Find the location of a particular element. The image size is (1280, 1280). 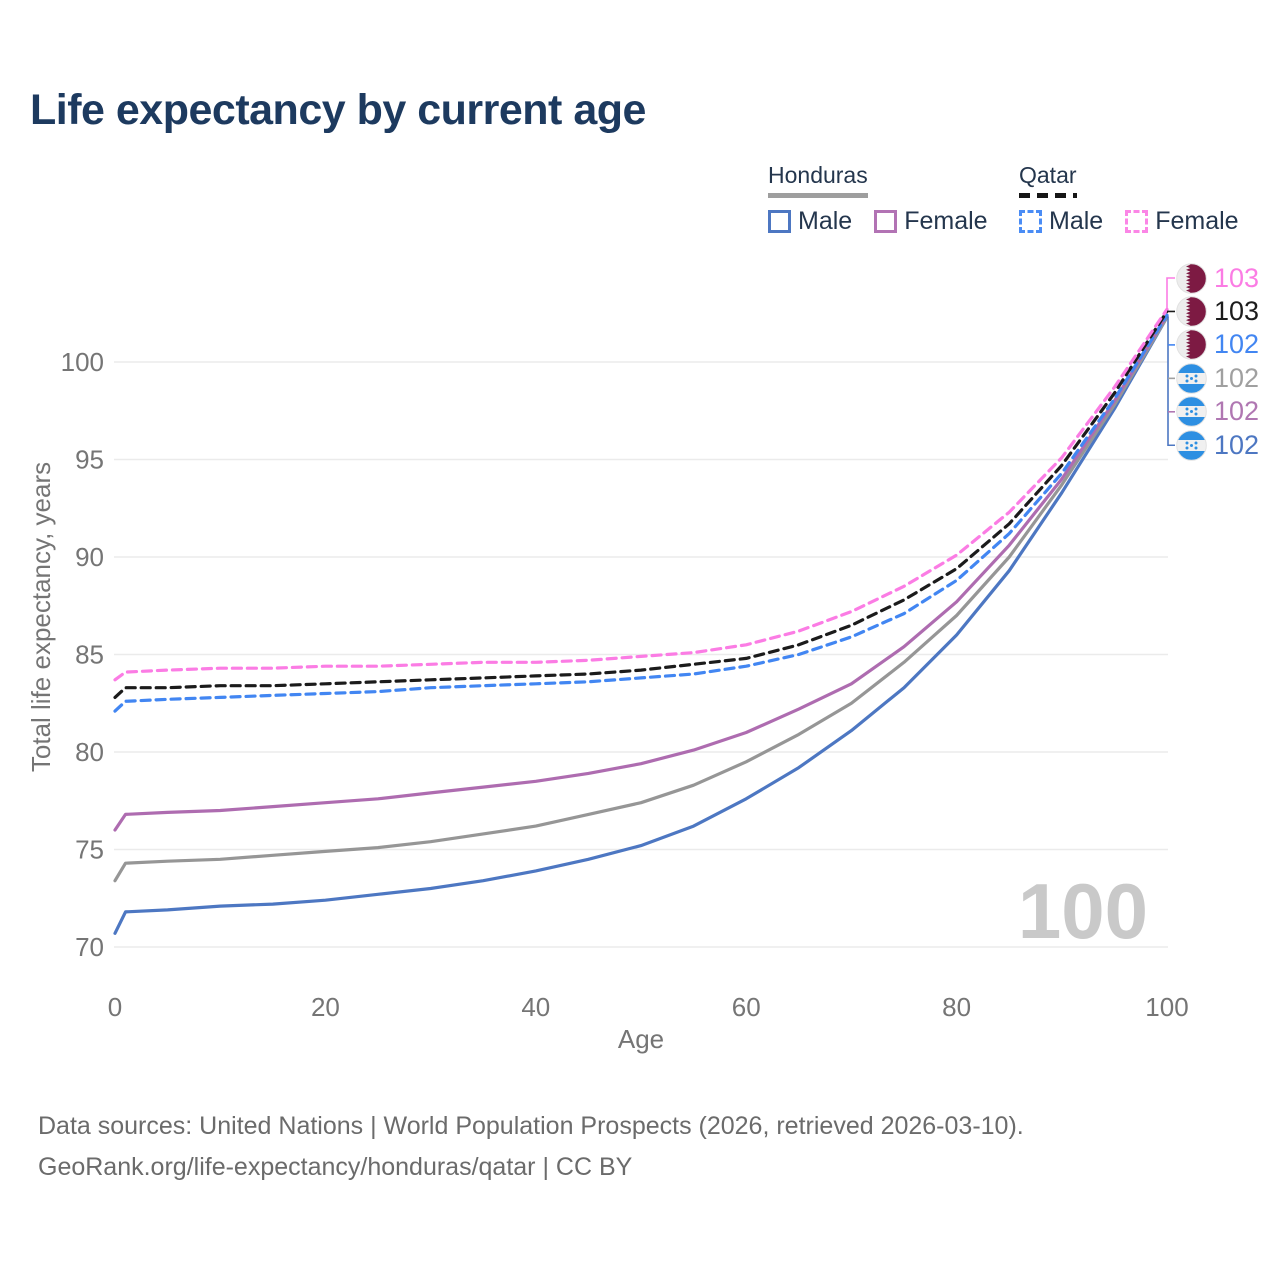

legend-item-qatar-male: Male is located at coordinates (1061, 221).